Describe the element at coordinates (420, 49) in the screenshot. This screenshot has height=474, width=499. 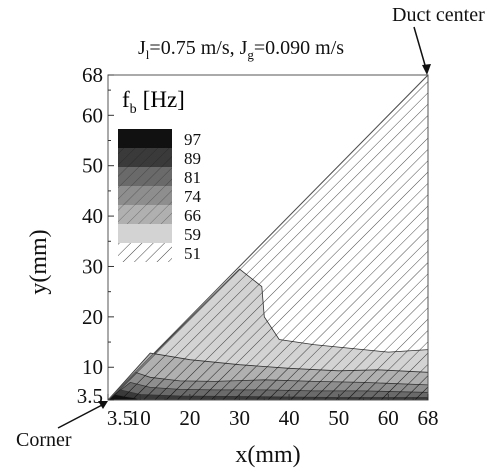
I see `duct-center-arrow-line` at that location.